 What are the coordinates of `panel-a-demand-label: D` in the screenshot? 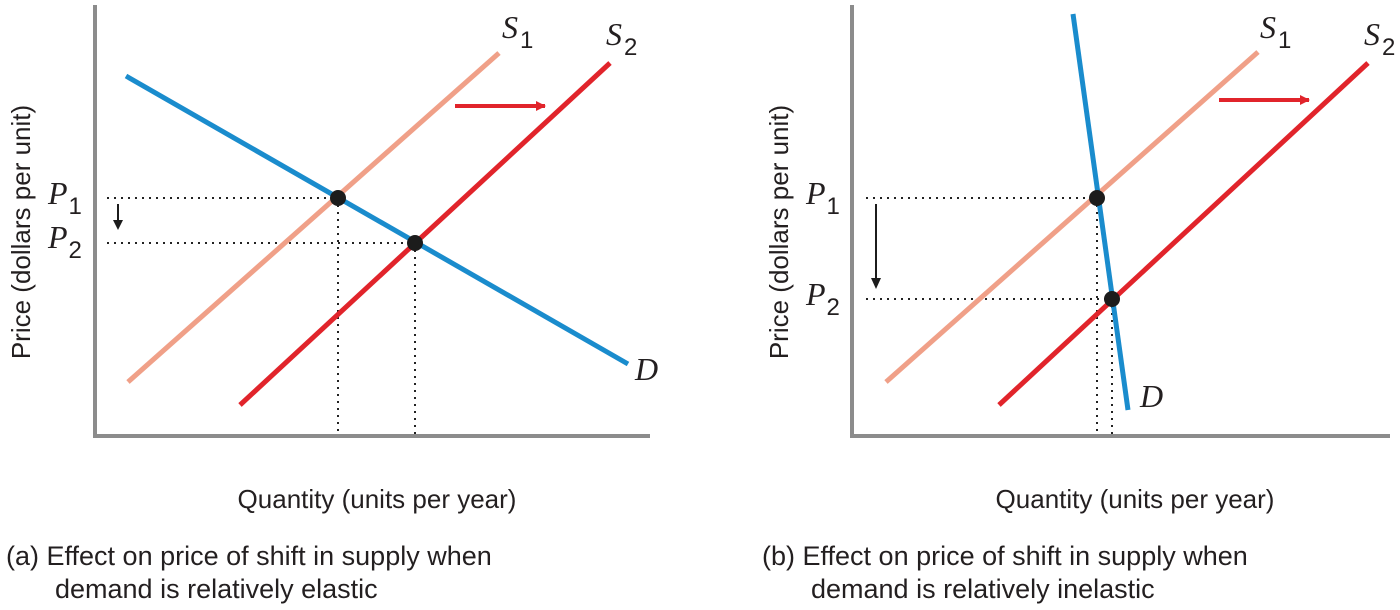 It's located at (646, 369).